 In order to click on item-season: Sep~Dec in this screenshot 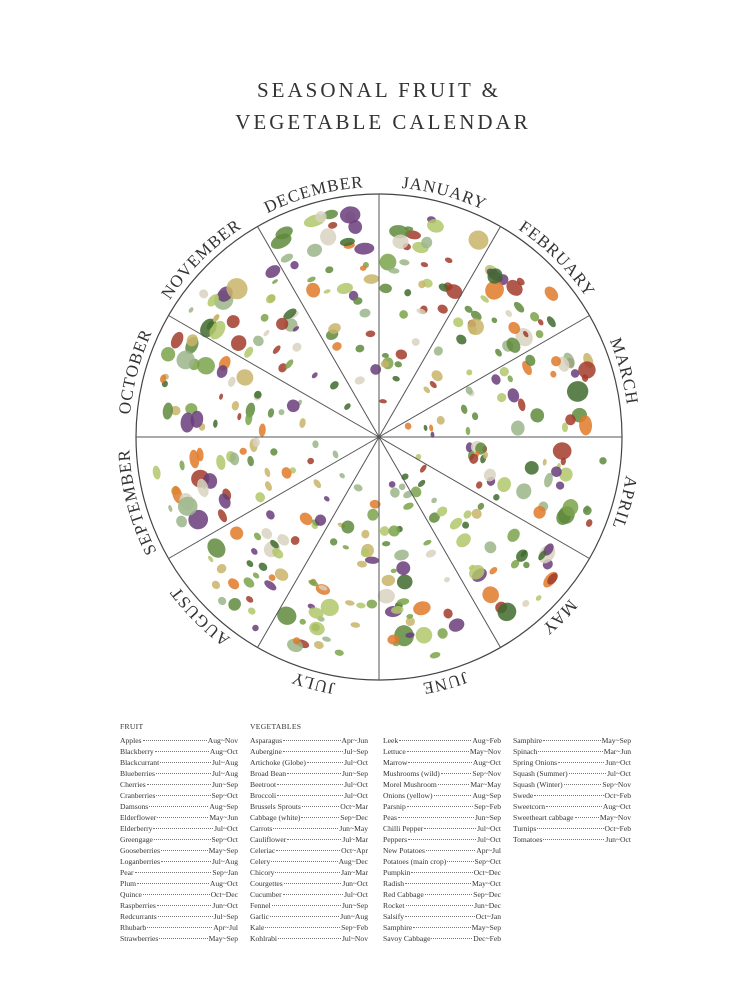, I will do `click(487, 894)`.